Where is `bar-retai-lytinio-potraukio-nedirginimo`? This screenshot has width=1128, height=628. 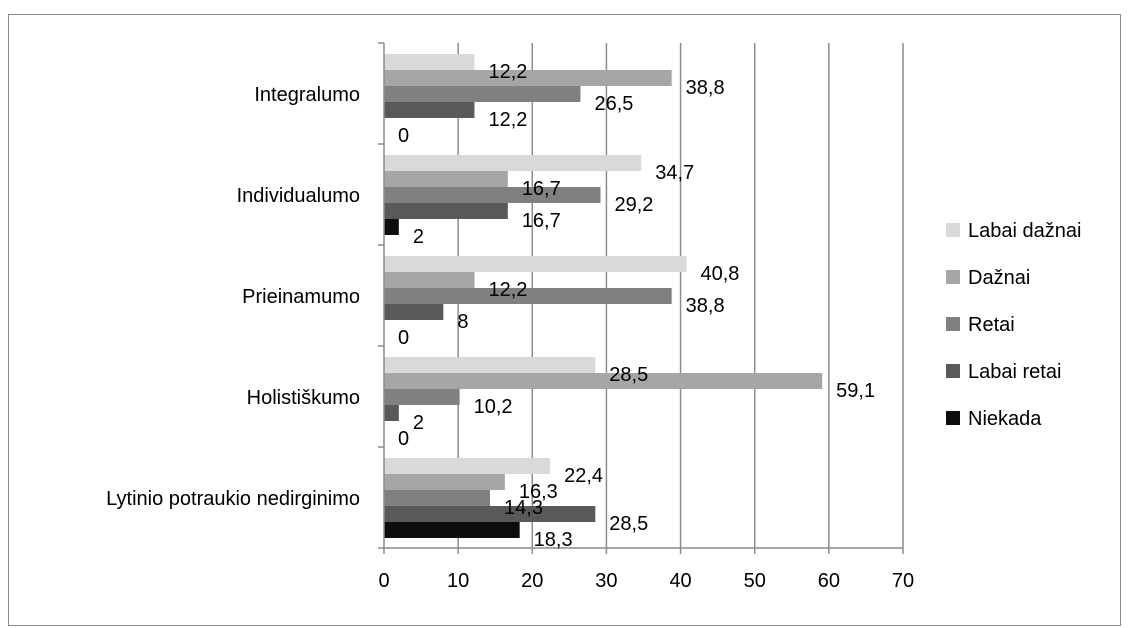
bar-retai-lytinio-potraukio-nedirginimo is located at coordinates (437, 498).